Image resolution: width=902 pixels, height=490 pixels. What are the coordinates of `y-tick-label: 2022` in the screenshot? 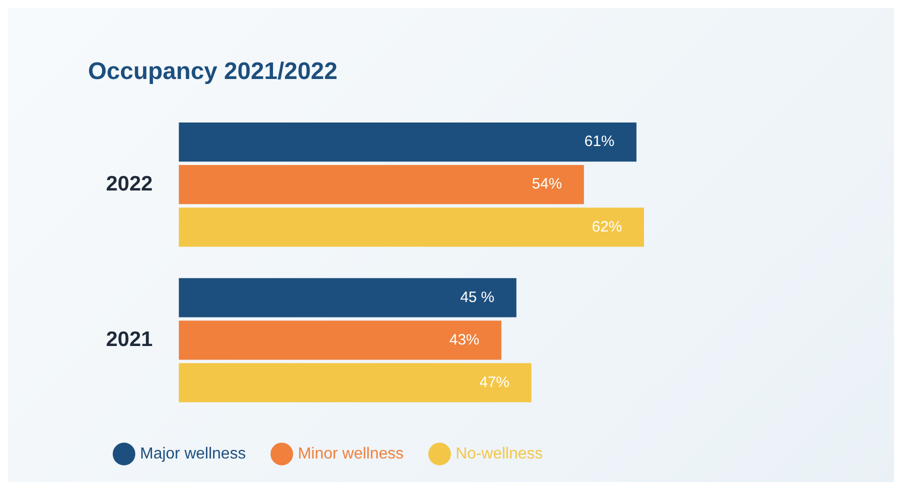 It's located at (129, 184).